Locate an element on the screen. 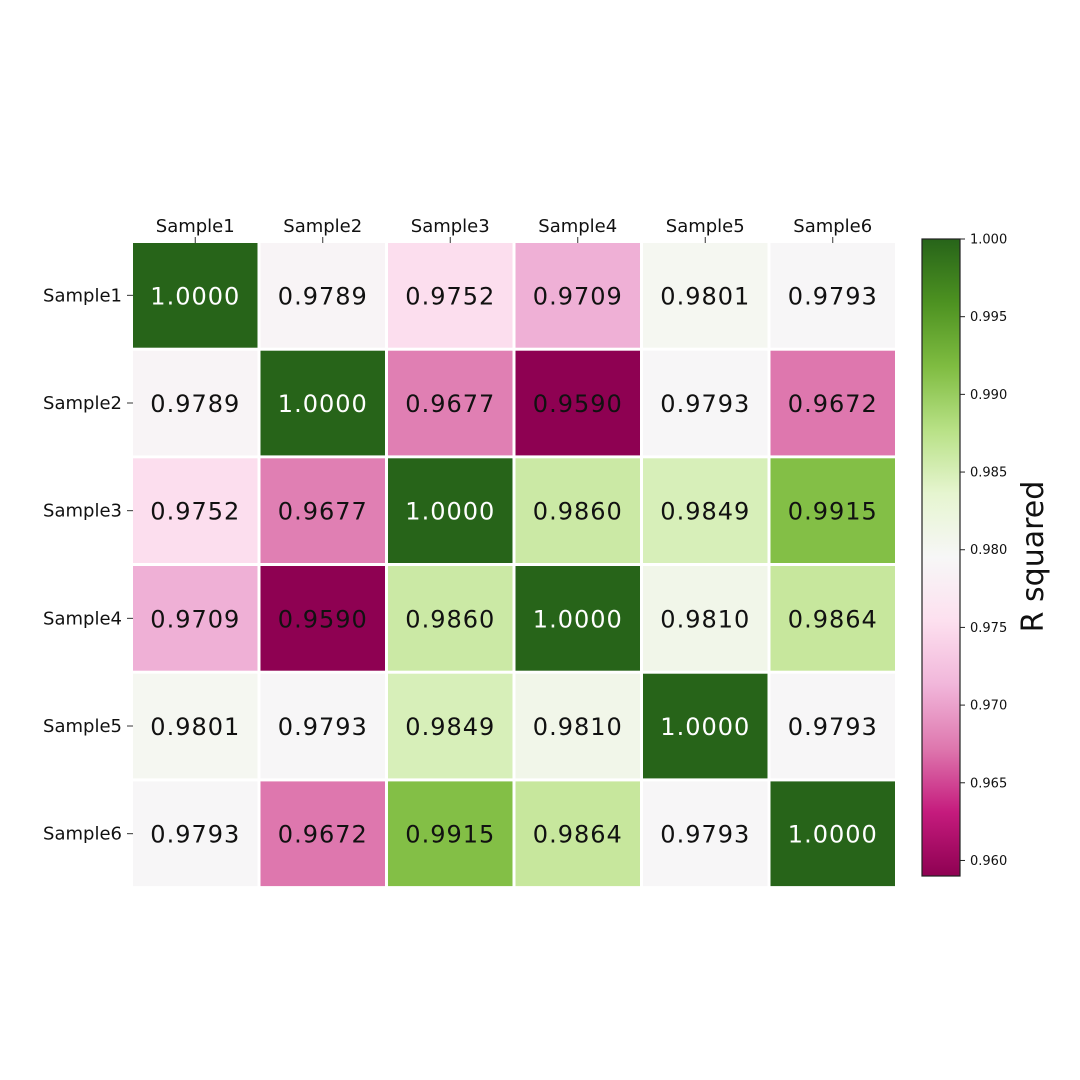  heatmap-cell-r4-c3 is located at coordinates (450, 618).